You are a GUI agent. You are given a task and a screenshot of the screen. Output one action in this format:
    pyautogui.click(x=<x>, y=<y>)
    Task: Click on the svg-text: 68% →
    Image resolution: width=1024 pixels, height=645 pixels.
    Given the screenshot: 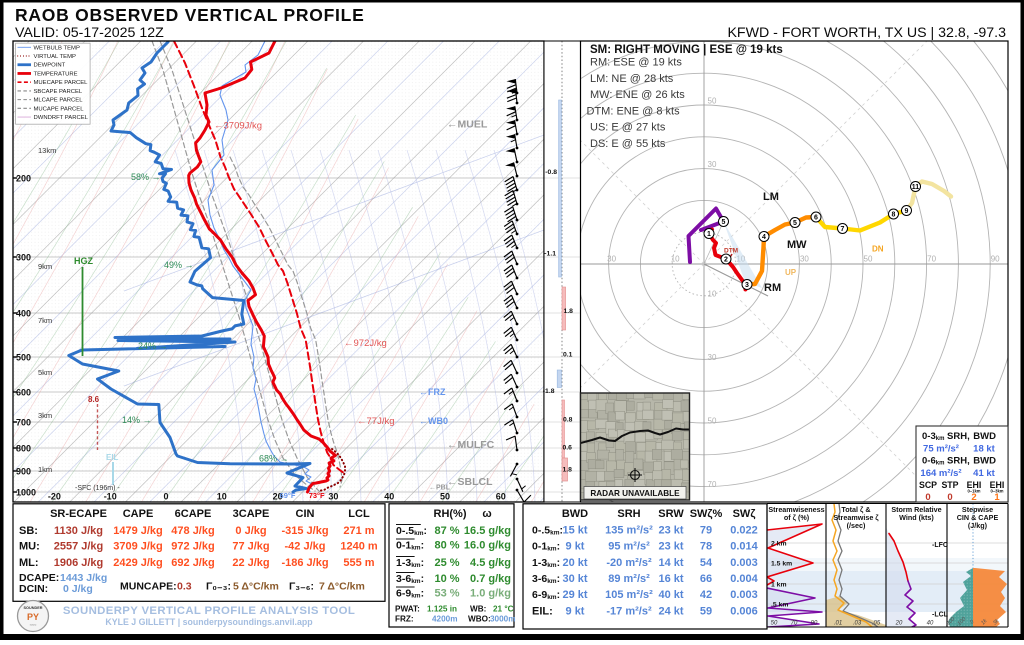 What is the action you would take?
    pyautogui.click(x=274, y=459)
    